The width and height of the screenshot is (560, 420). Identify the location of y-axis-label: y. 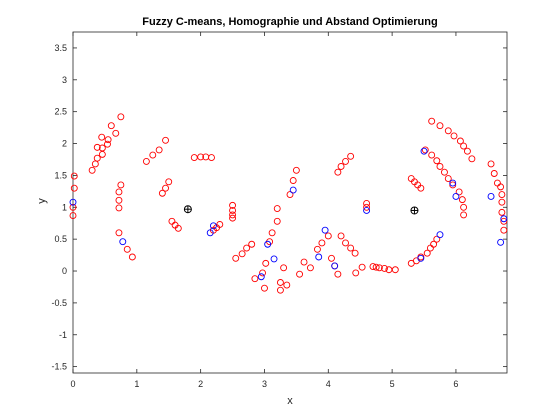
(42, 201).